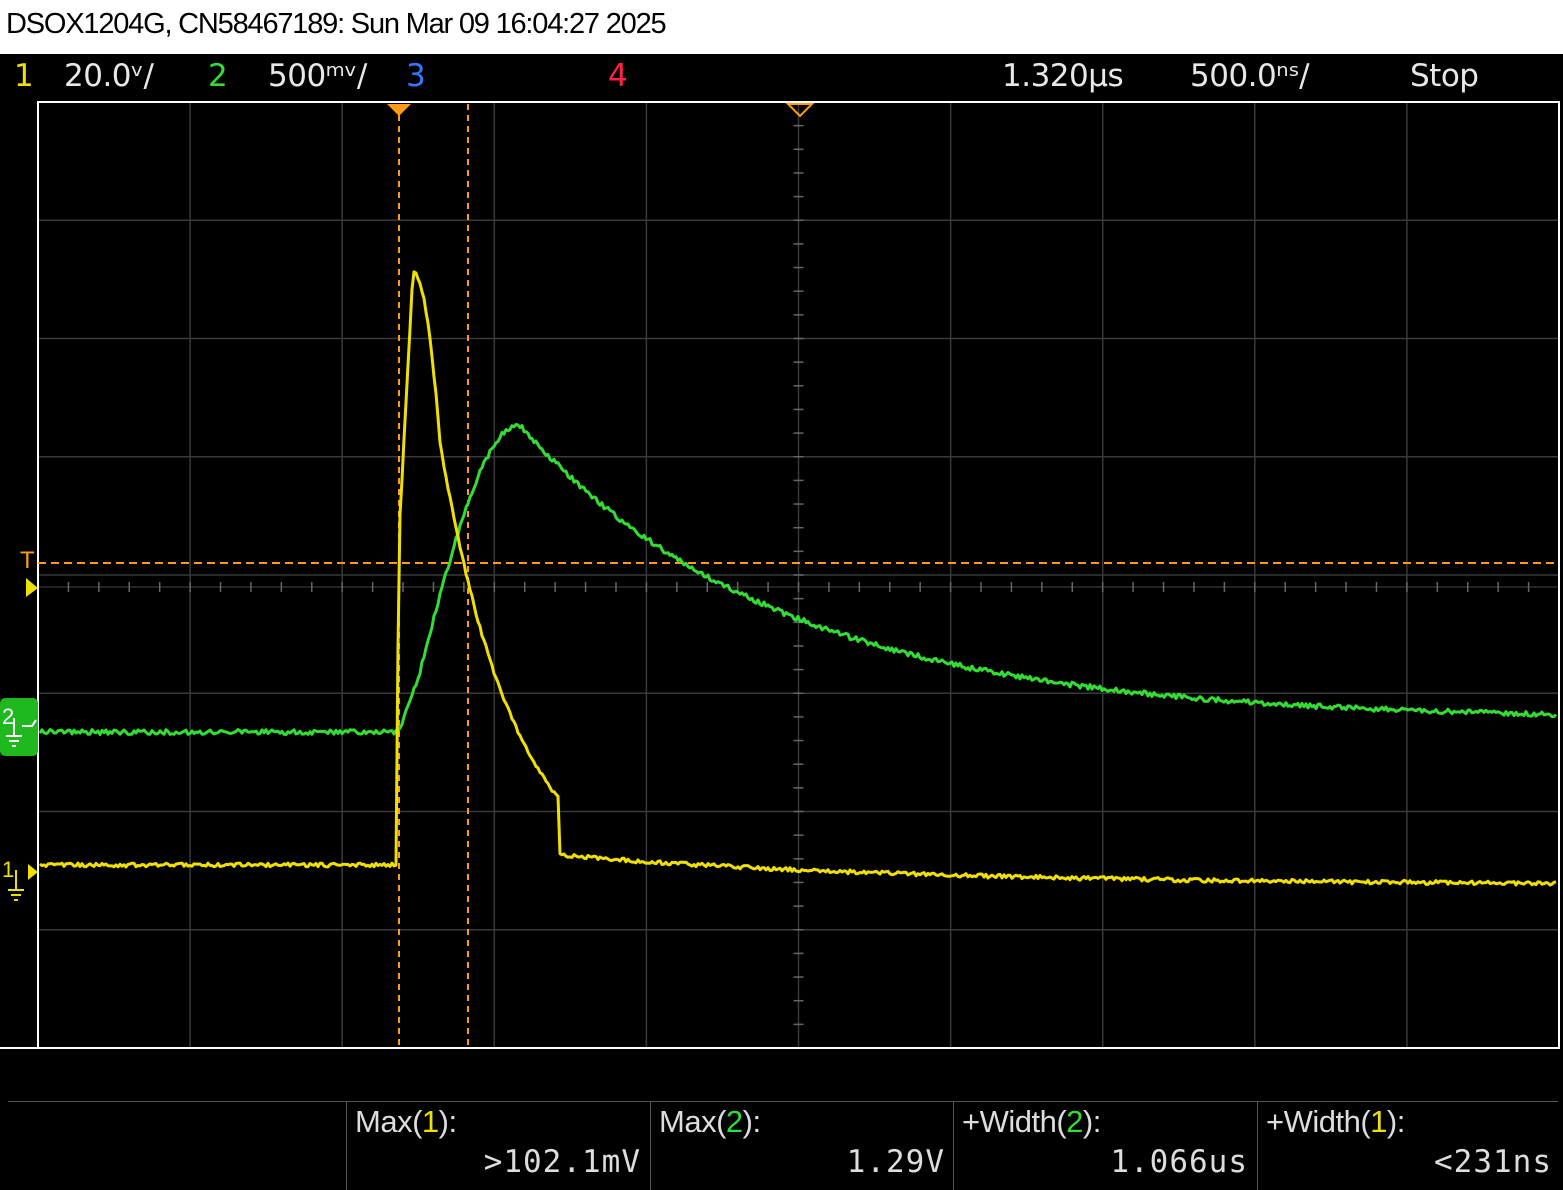  What do you see at coordinates (20, 878) in the screenshot?
I see `channel-1-ground-marker: 1` at bounding box center [20, 878].